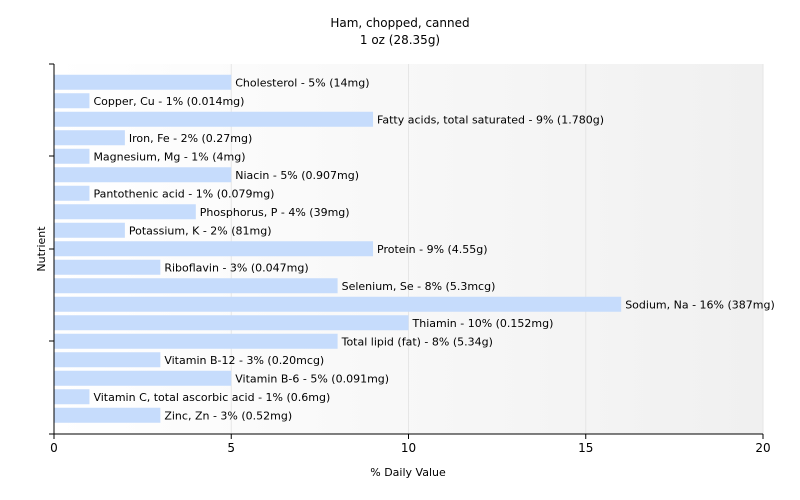  Describe the element at coordinates (183, 193) in the screenshot. I see `bar-label: Pantothenic acid - 1% (0.079mg)` at that location.